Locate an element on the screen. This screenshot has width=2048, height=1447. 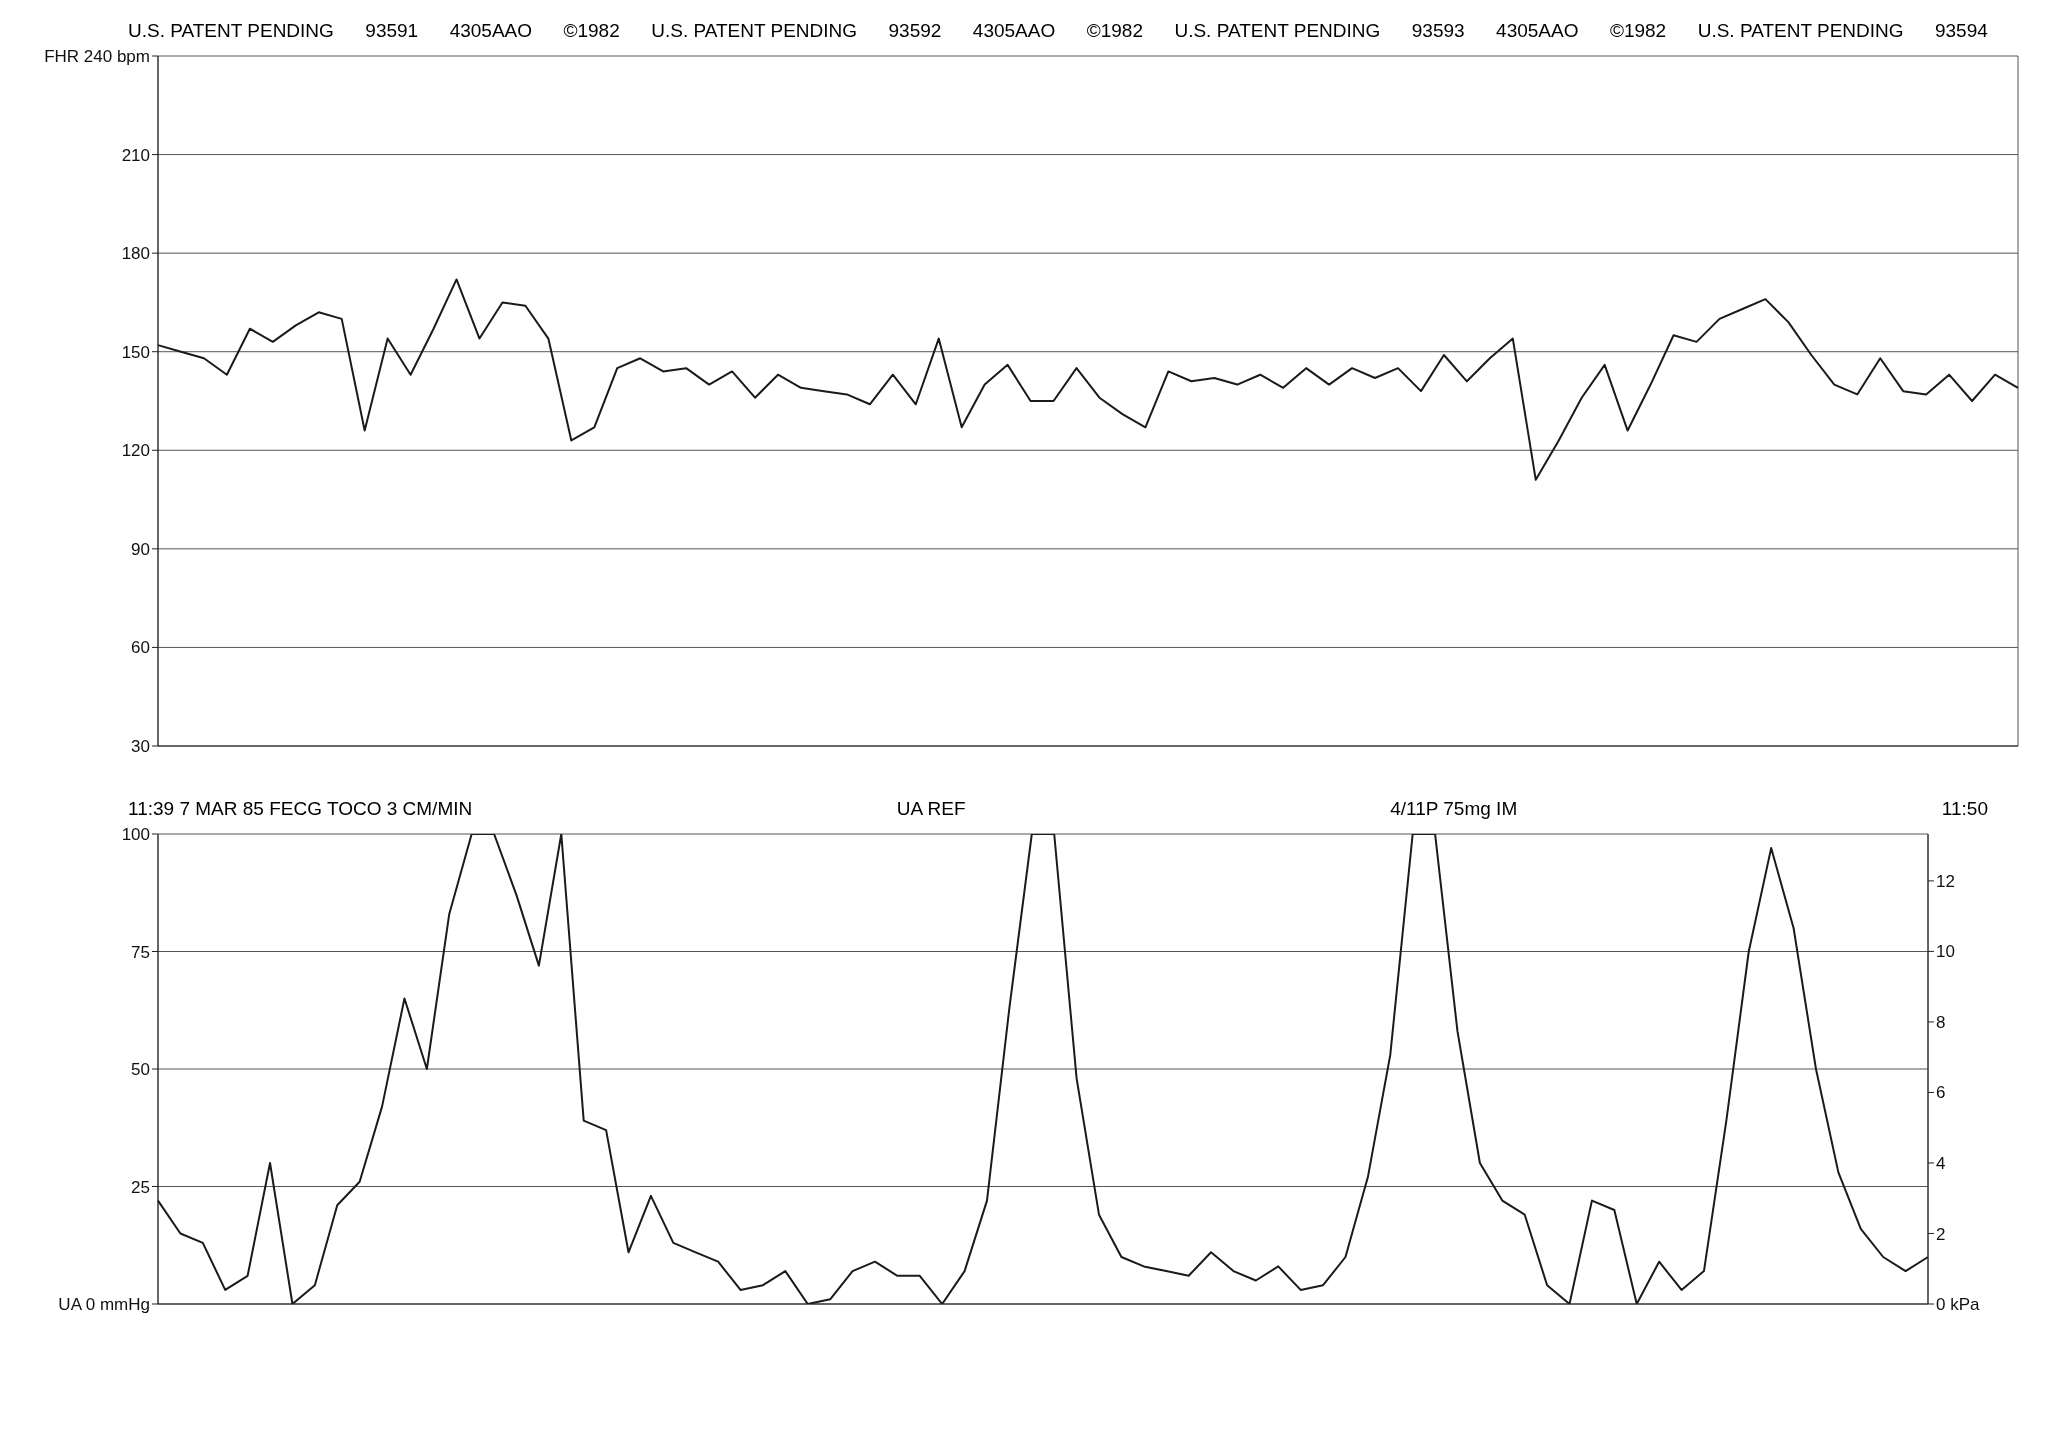
y2-tick-label: 12 is located at coordinates (1945, 881).